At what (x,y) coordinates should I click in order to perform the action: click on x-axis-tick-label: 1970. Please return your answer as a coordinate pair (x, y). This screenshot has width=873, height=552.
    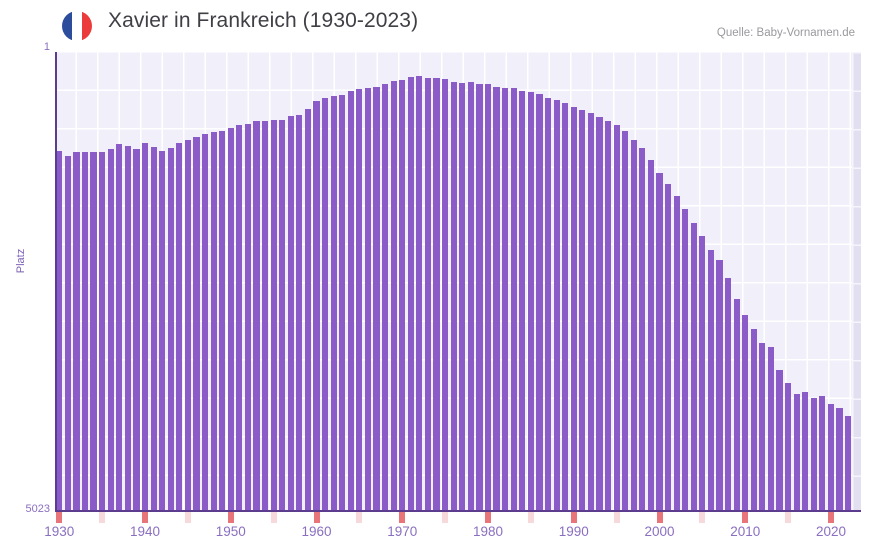
    Looking at the image, I should click on (402, 531).